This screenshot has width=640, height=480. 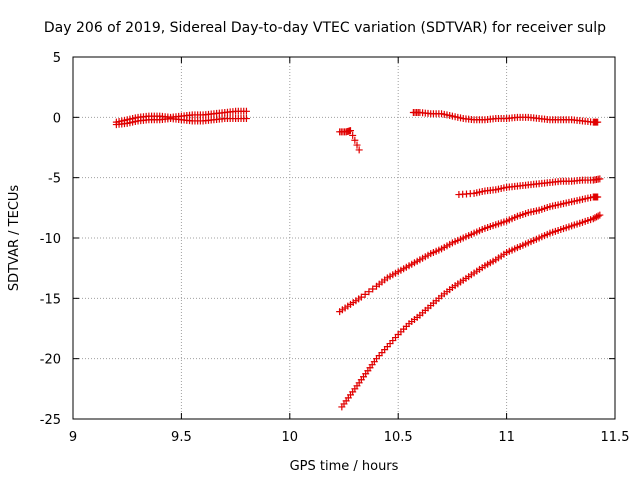 I want to click on x-tick-labels: 9 9.5 10 10.5 11 11.5, so click(x=349, y=437).